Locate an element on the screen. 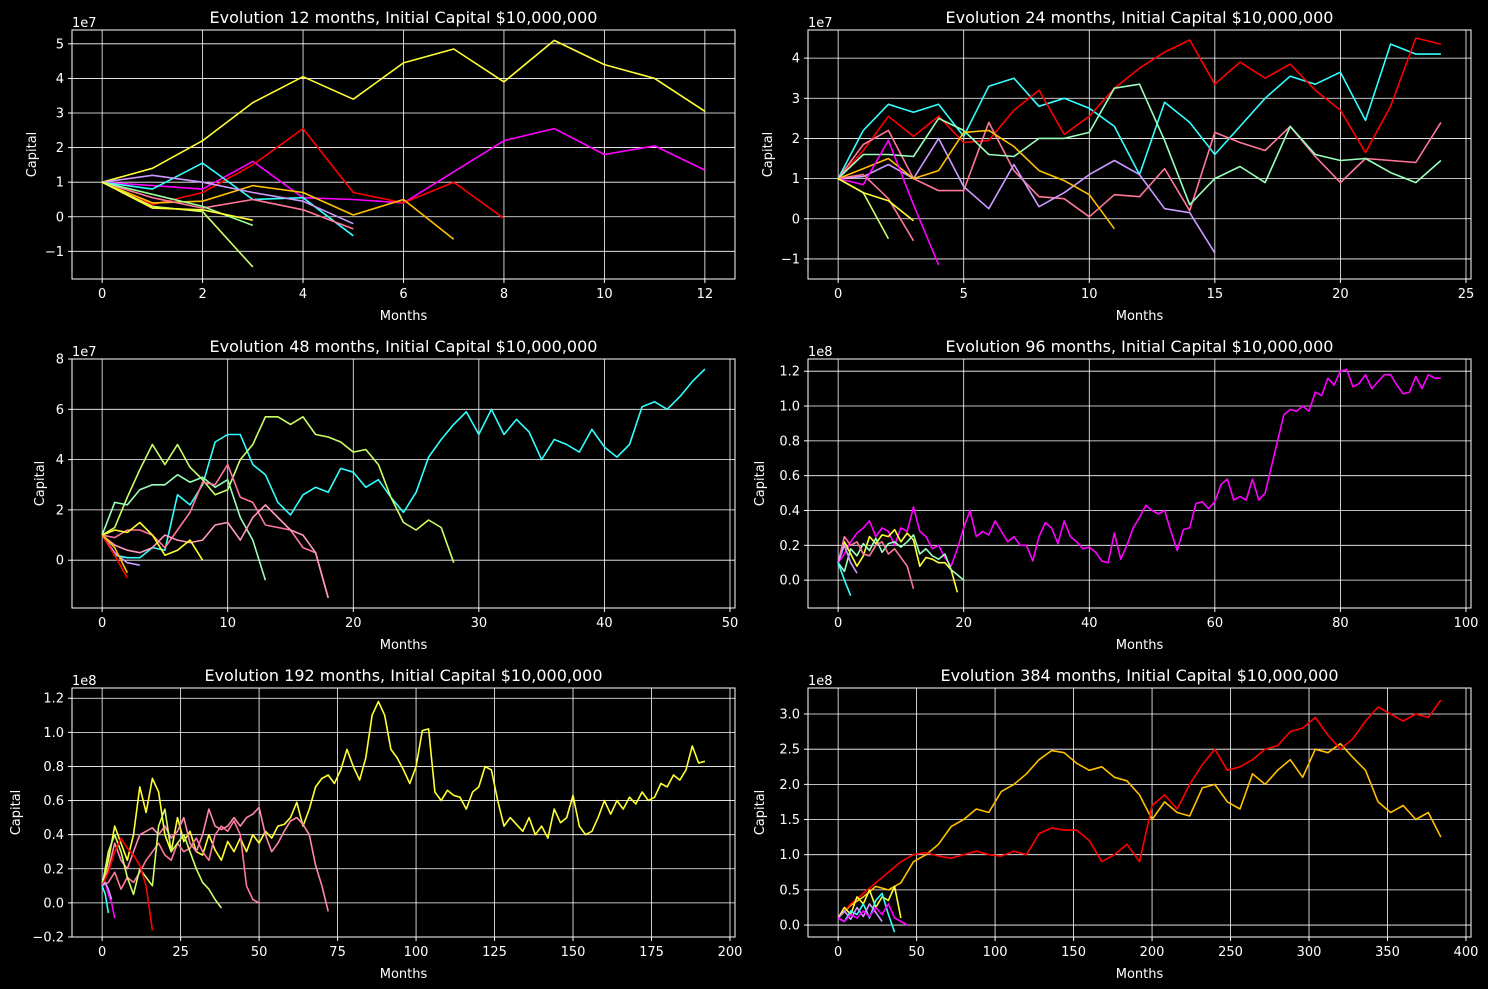 This screenshot has height=989, width=1488. y-axis-offset-label: 1e8 is located at coordinates (820, 352).